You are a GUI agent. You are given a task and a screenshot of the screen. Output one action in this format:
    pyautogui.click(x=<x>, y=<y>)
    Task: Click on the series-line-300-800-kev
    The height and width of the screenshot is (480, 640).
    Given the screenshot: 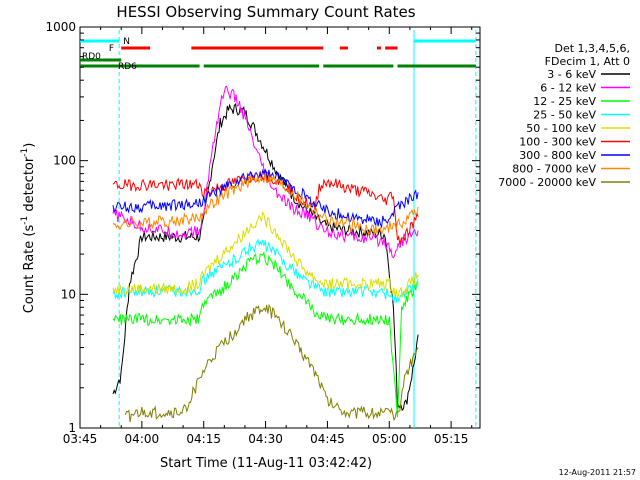 What is the action you would take?
    pyautogui.click(x=265, y=198)
    